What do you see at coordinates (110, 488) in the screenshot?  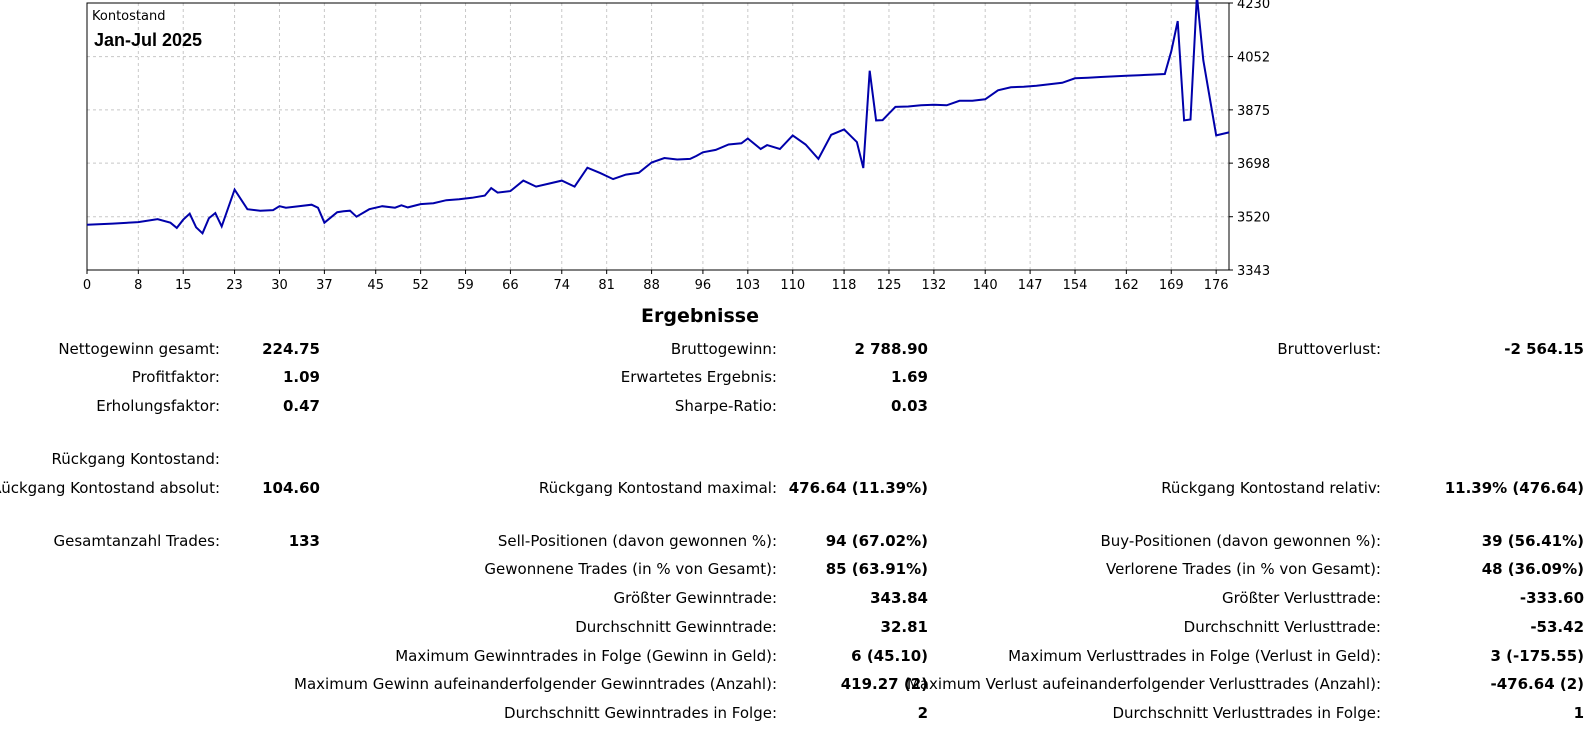 I see `label-drawdown-absolute: Rückgang Kontostand absolut:` at bounding box center [110, 488].